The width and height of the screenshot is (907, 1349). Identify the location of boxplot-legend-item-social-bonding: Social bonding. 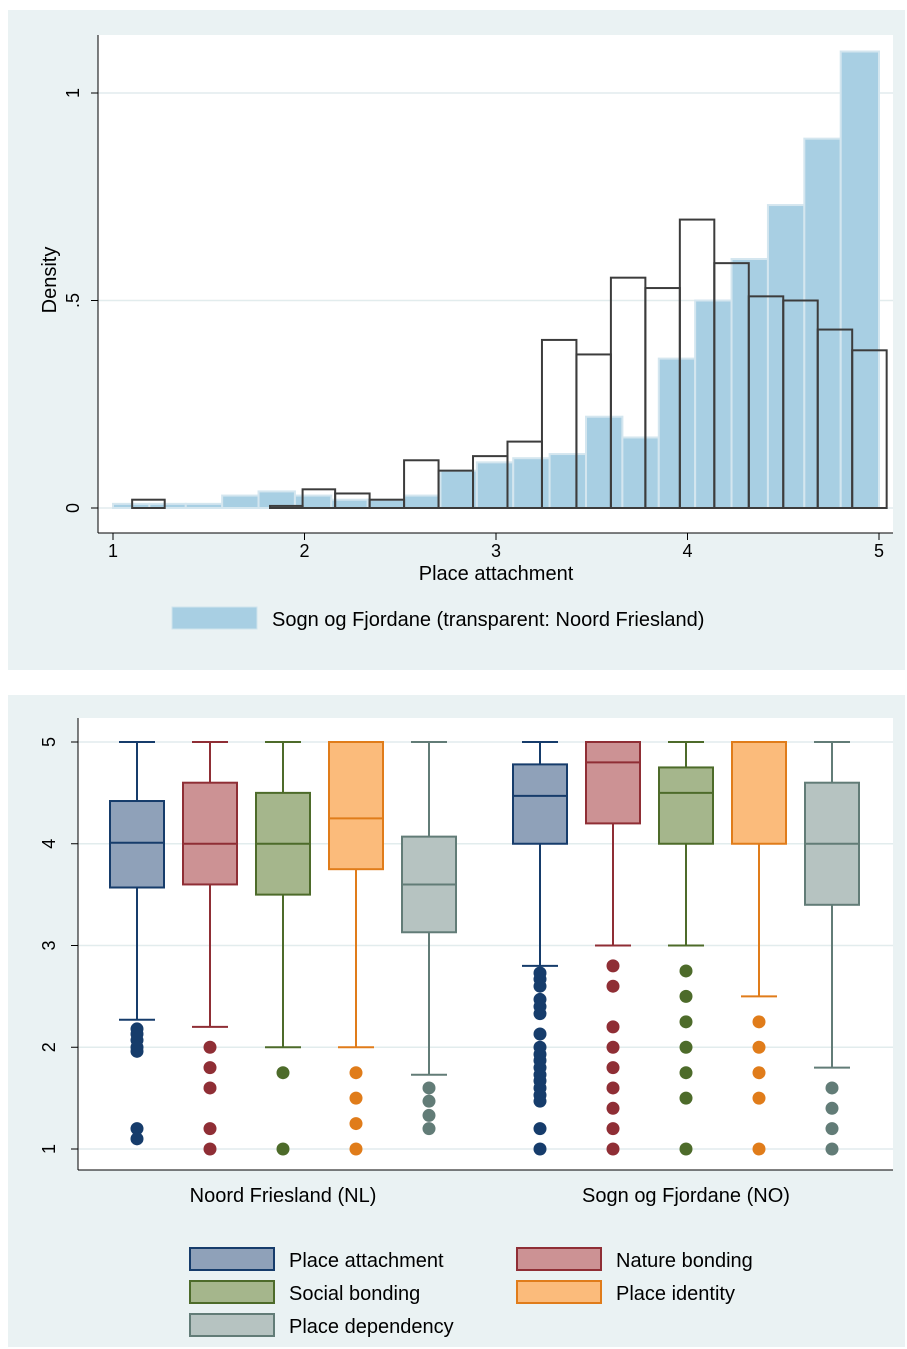
(304, 1292).